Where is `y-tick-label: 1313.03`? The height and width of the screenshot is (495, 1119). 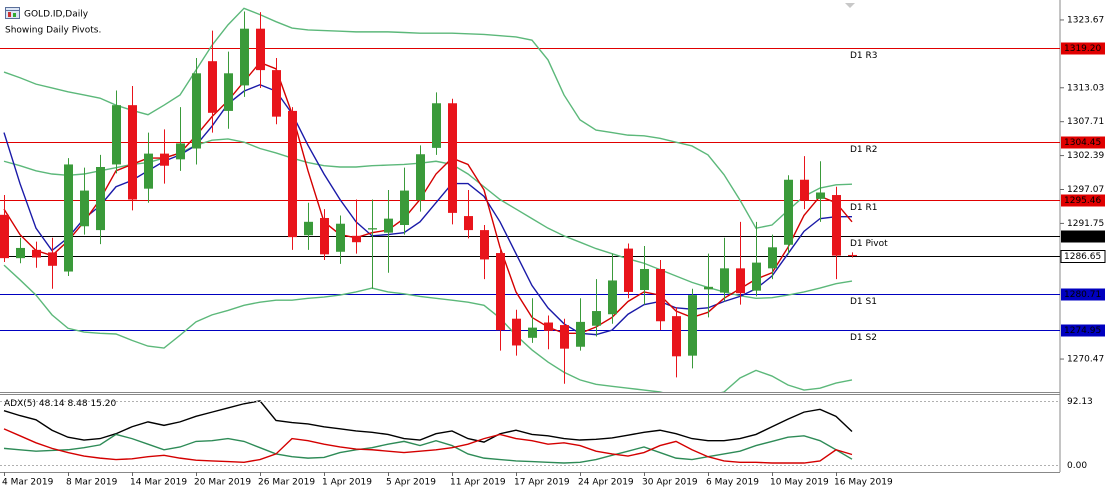 y-tick-label: 1313.03 is located at coordinates (1085, 88).